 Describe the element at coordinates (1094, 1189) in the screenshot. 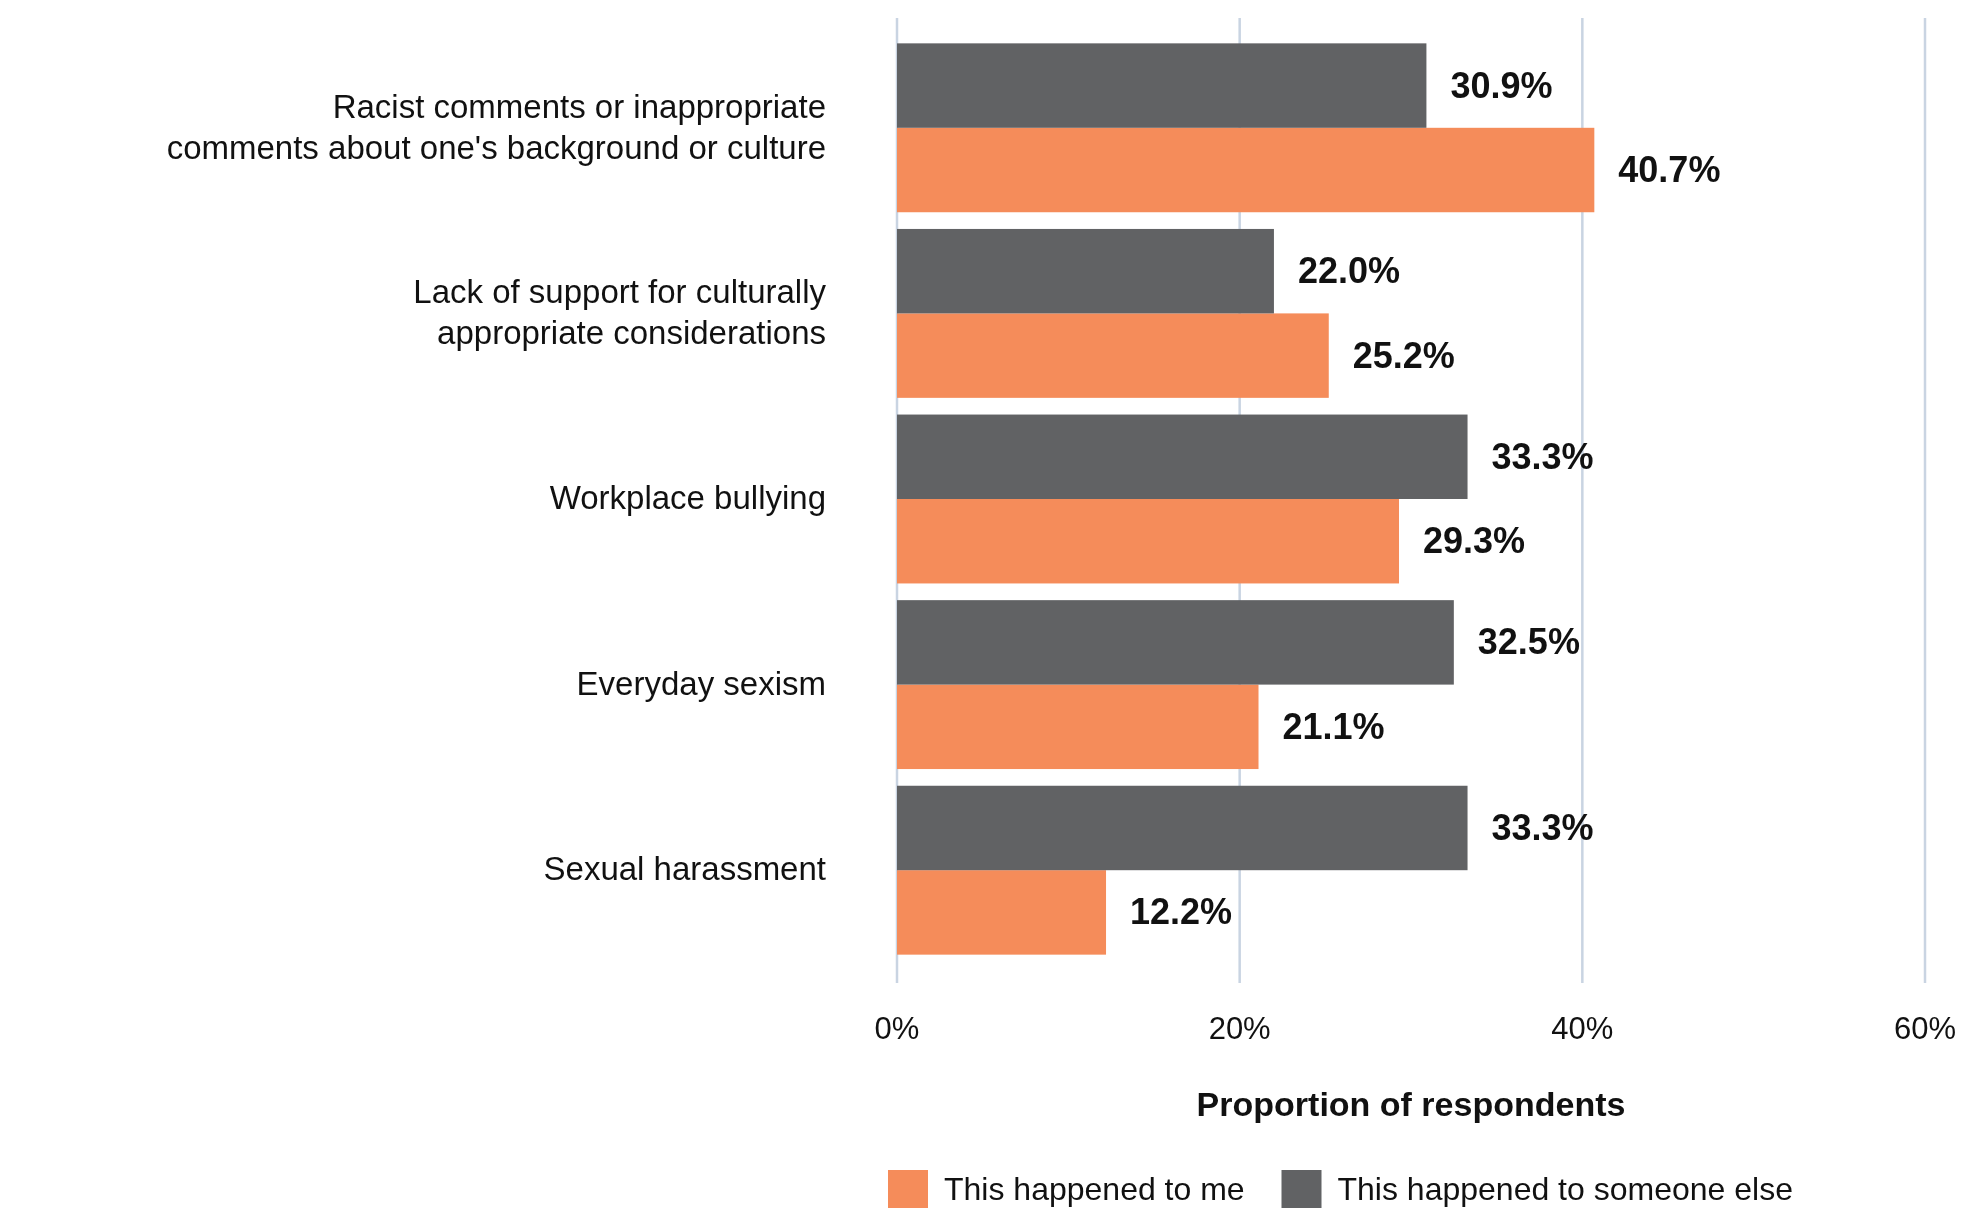

I see `legend-label: This happened to me` at that location.